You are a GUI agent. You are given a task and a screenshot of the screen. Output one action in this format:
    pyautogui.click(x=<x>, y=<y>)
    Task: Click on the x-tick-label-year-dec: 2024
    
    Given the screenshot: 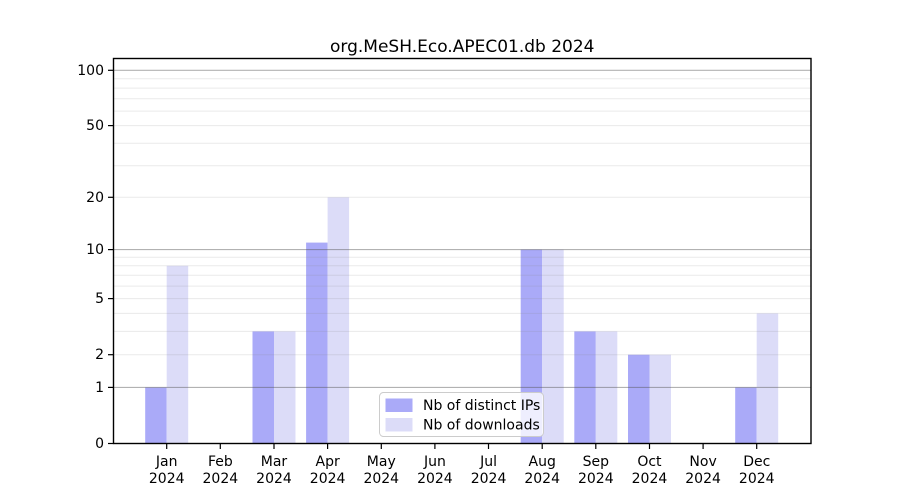 What is the action you would take?
    pyautogui.click(x=757, y=479)
    